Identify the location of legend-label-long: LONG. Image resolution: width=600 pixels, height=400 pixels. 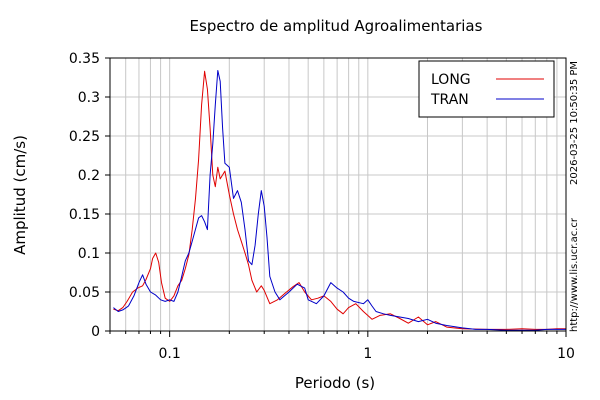
(451, 80).